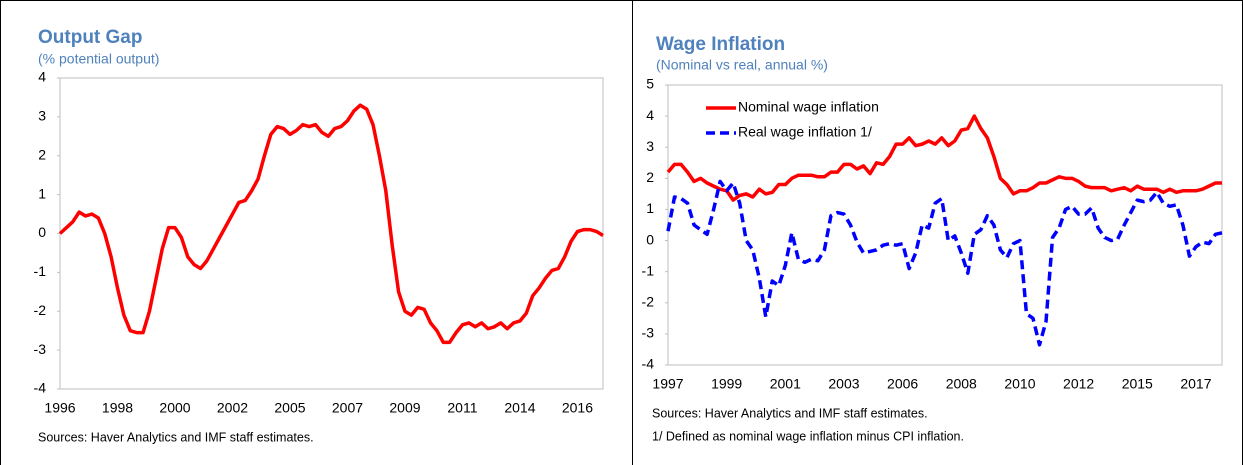 The width and height of the screenshot is (1243, 465). I want to click on legend-label: Nominal wage inflation, so click(808, 107).